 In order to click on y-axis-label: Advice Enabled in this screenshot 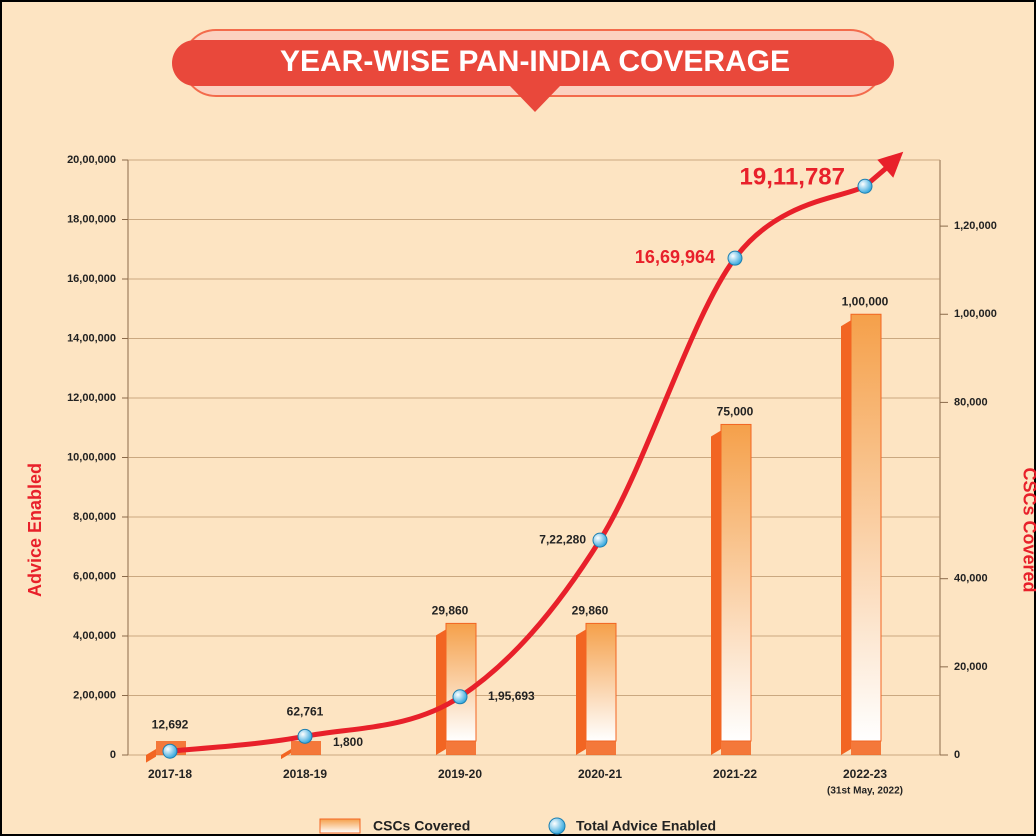, I will do `click(35, 530)`.